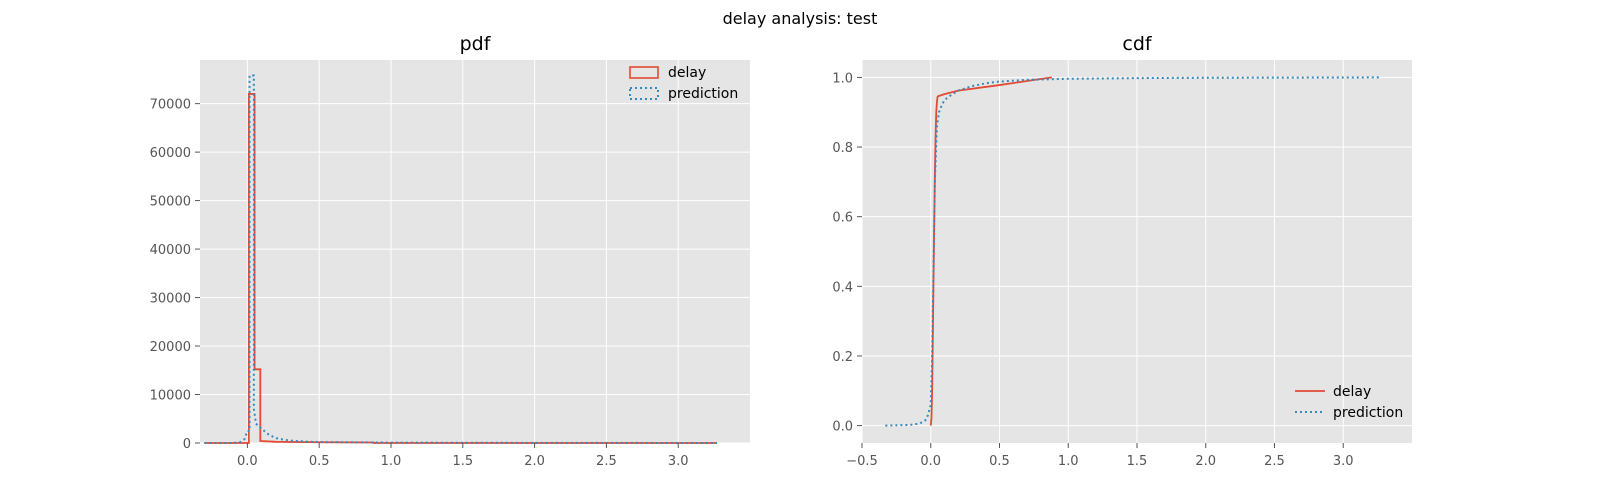 The image size is (1600, 500). What do you see at coordinates (170, 347) in the screenshot?
I see `pdf-y-tick-label: 20000` at bounding box center [170, 347].